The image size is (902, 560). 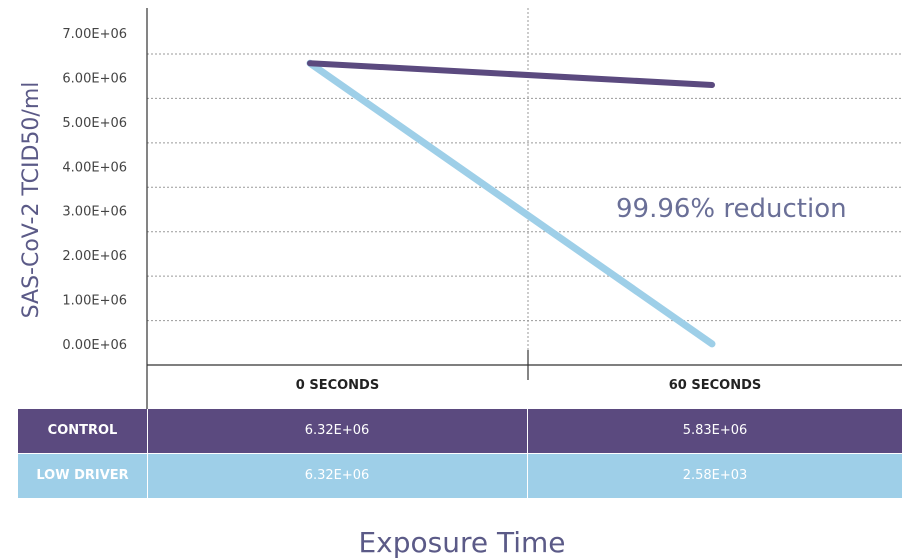 What do you see at coordinates (94, 301) in the screenshot?
I see `y-tick-label: 1.00E+06` at bounding box center [94, 301].